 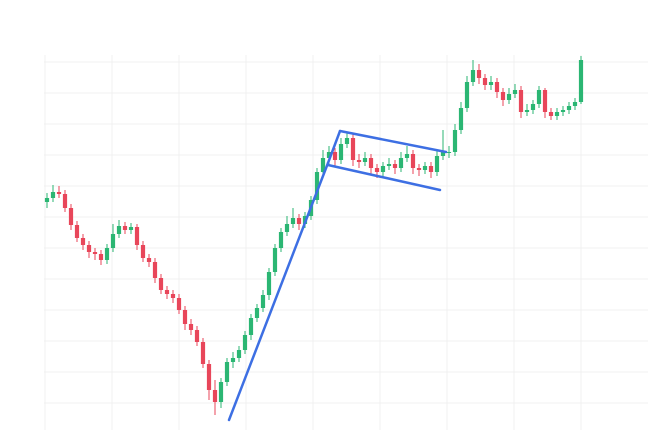 What do you see at coordinates (384, 177) in the screenshot?
I see `flag-lower-line` at bounding box center [384, 177].